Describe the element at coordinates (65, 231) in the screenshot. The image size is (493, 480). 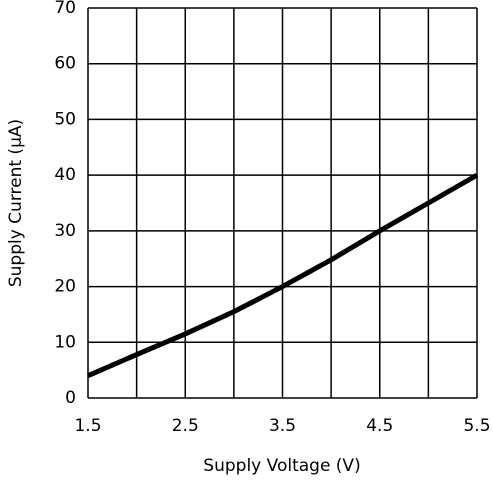
I see `y-tick-label: 30` at that location.